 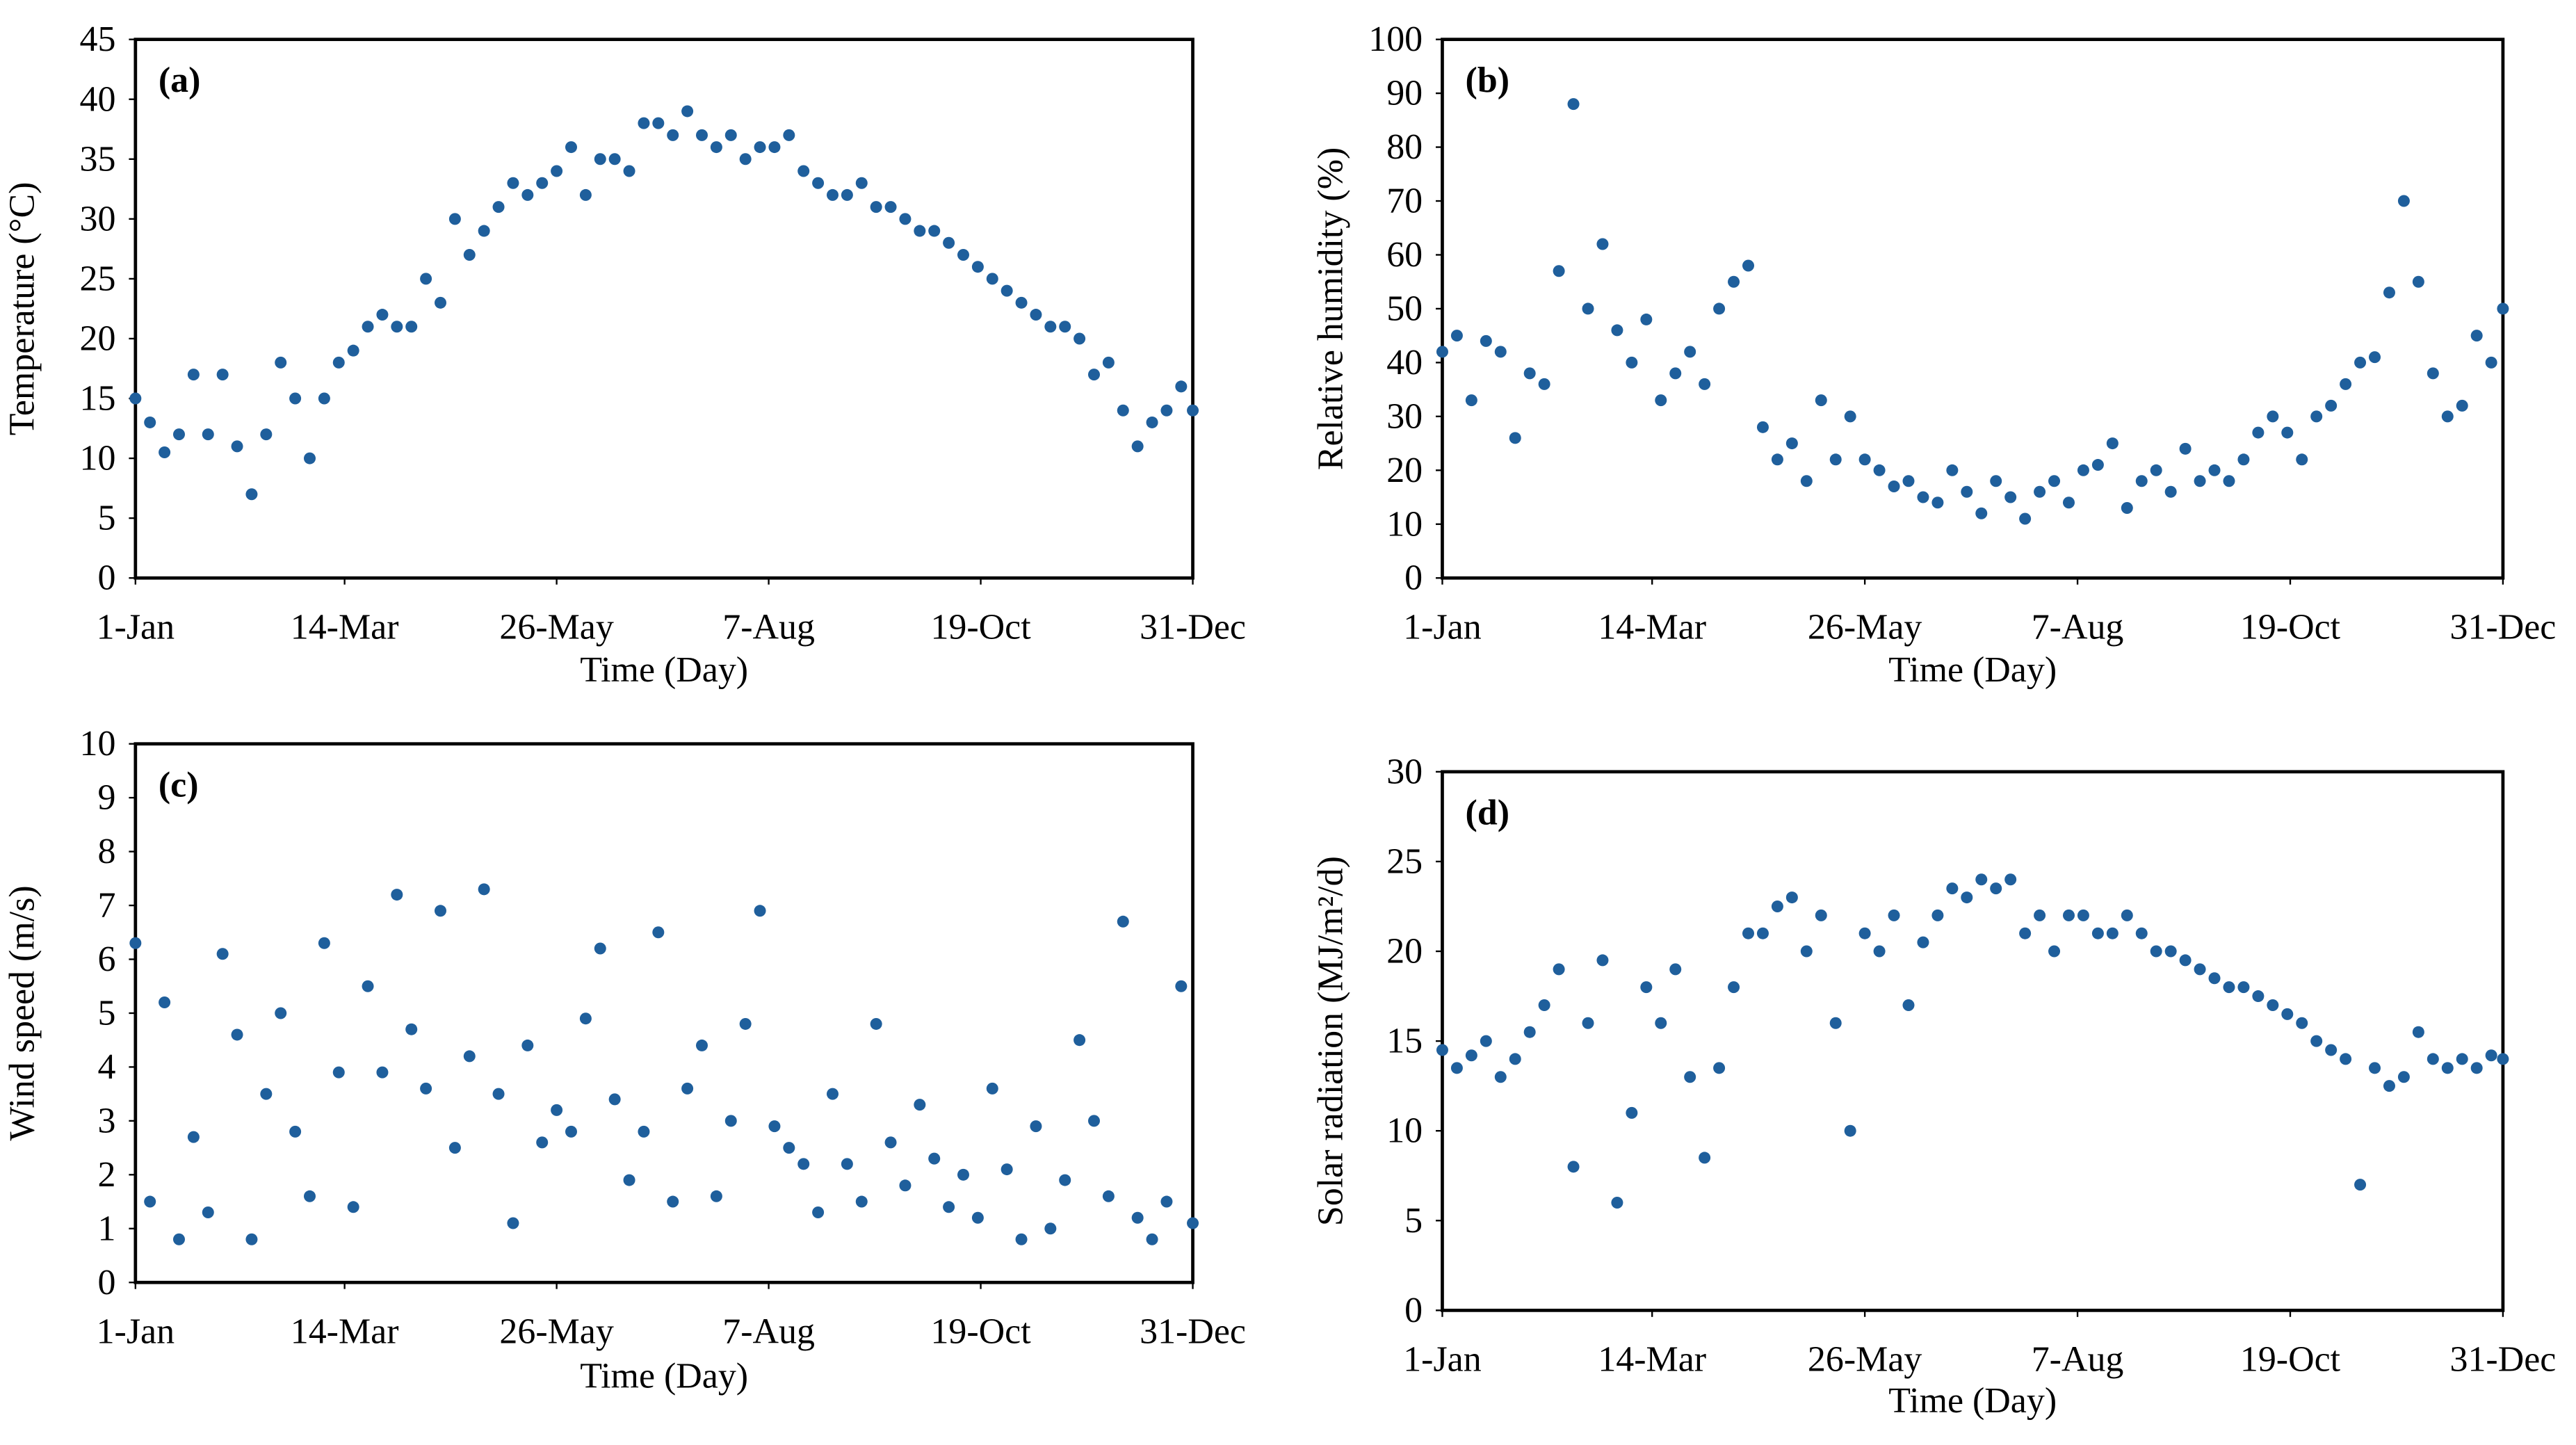 What do you see at coordinates (107, 1175) in the screenshot?
I see `y-tick-label: 2` at bounding box center [107, 1175].